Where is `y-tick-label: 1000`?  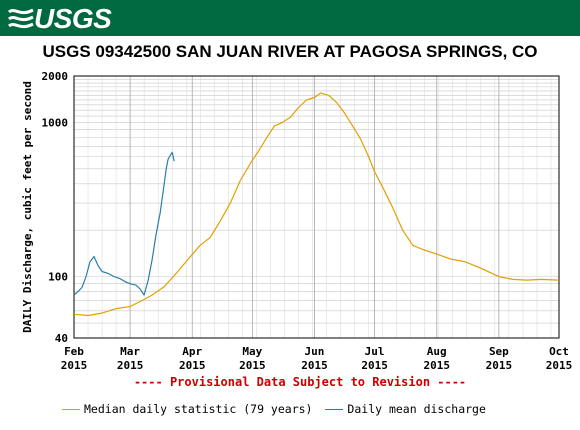
y-tick-label: 1000 is located at coordinates (55, 122).